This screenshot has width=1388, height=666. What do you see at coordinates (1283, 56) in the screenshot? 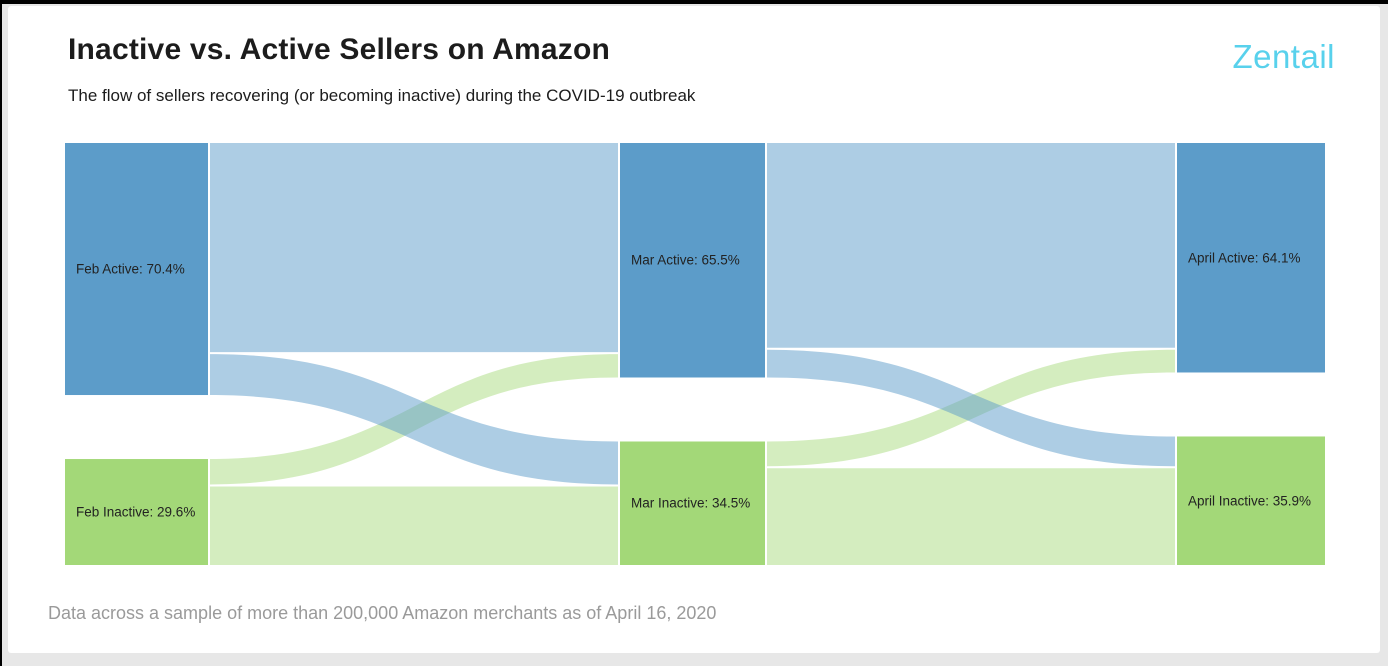
I see `brand-logo: Zentail` at bounding box center [1283, 56].